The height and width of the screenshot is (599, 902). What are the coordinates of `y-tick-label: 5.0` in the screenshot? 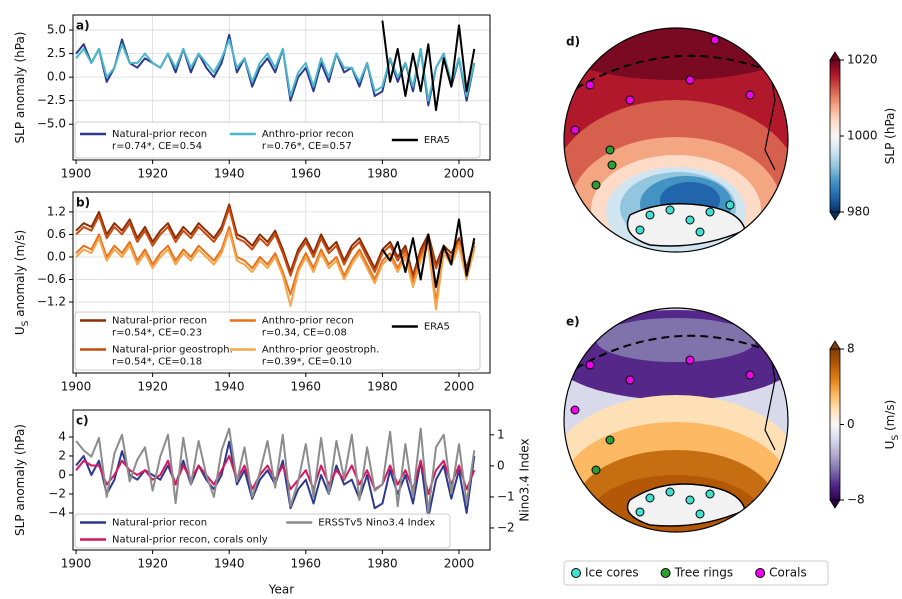 It's located at (56, 30).